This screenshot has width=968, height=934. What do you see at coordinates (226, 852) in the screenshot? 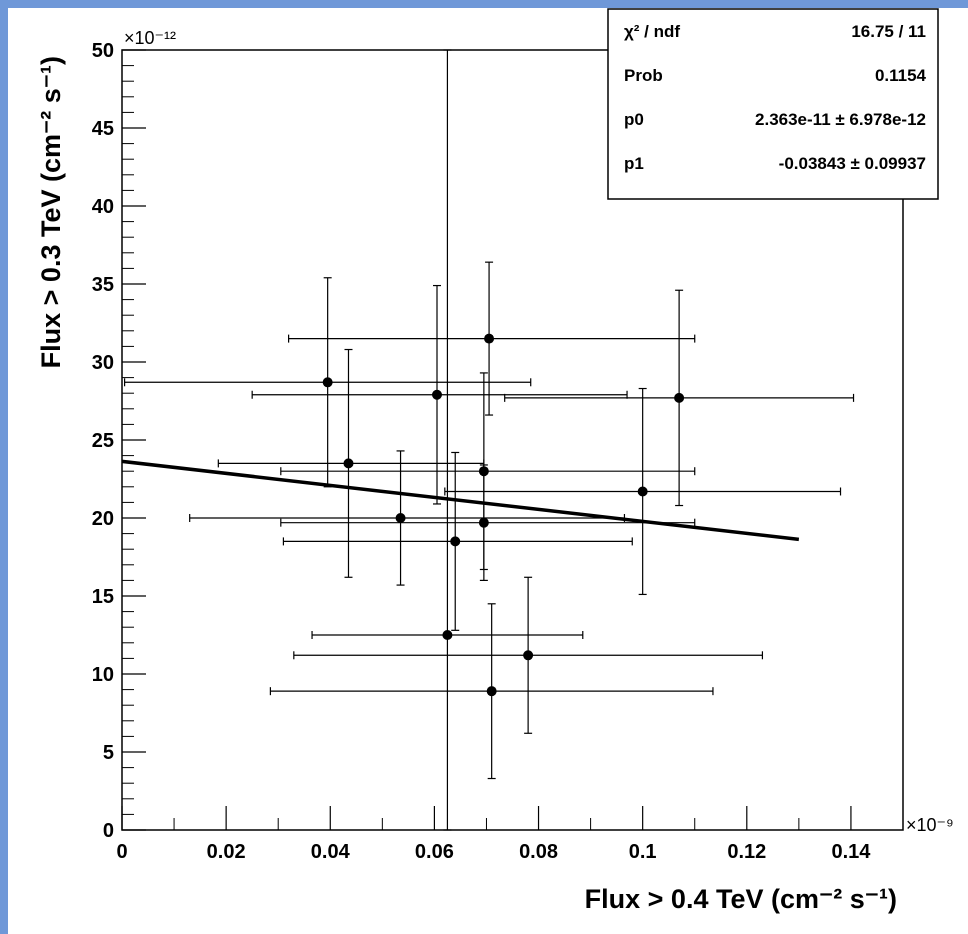
I see `x-tick-label: 0.02` at bounding box center [226, 852].